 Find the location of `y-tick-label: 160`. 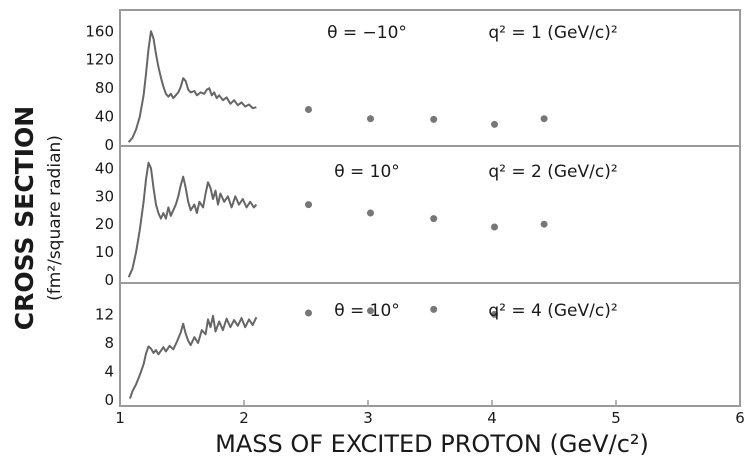

y-tick-label: 160 is located at coordinates (99, 31).